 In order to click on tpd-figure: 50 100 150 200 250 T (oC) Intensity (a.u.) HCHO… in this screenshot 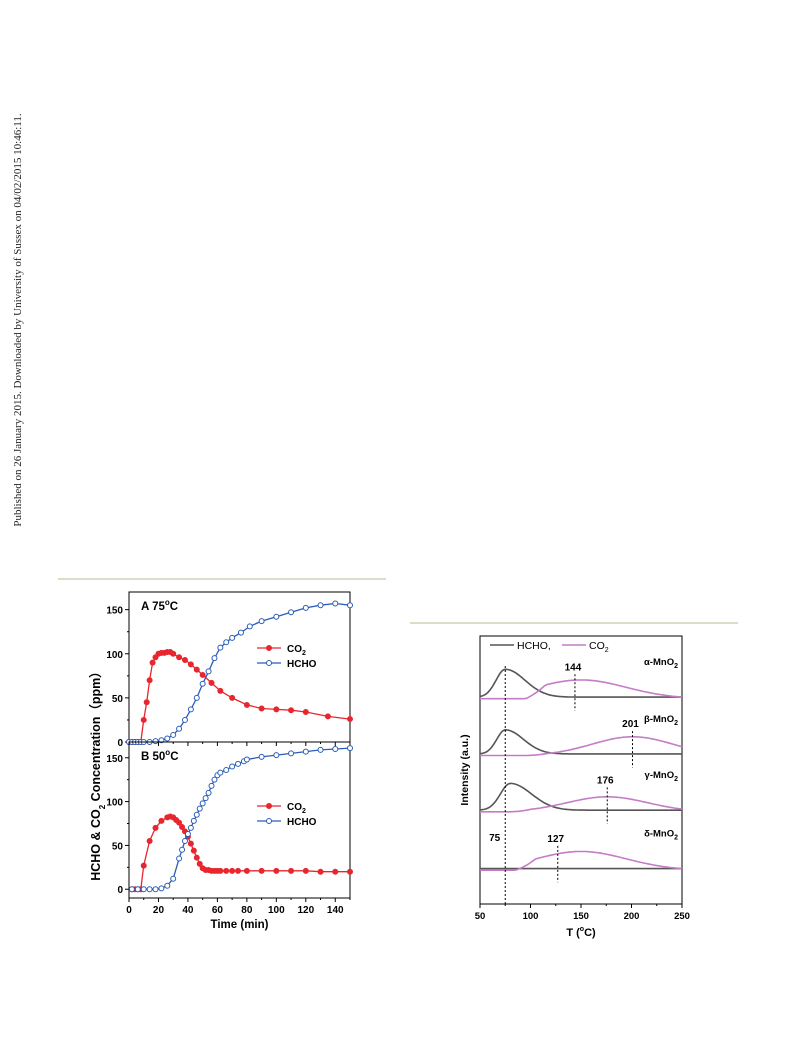, I will do `click(574, 787)`.